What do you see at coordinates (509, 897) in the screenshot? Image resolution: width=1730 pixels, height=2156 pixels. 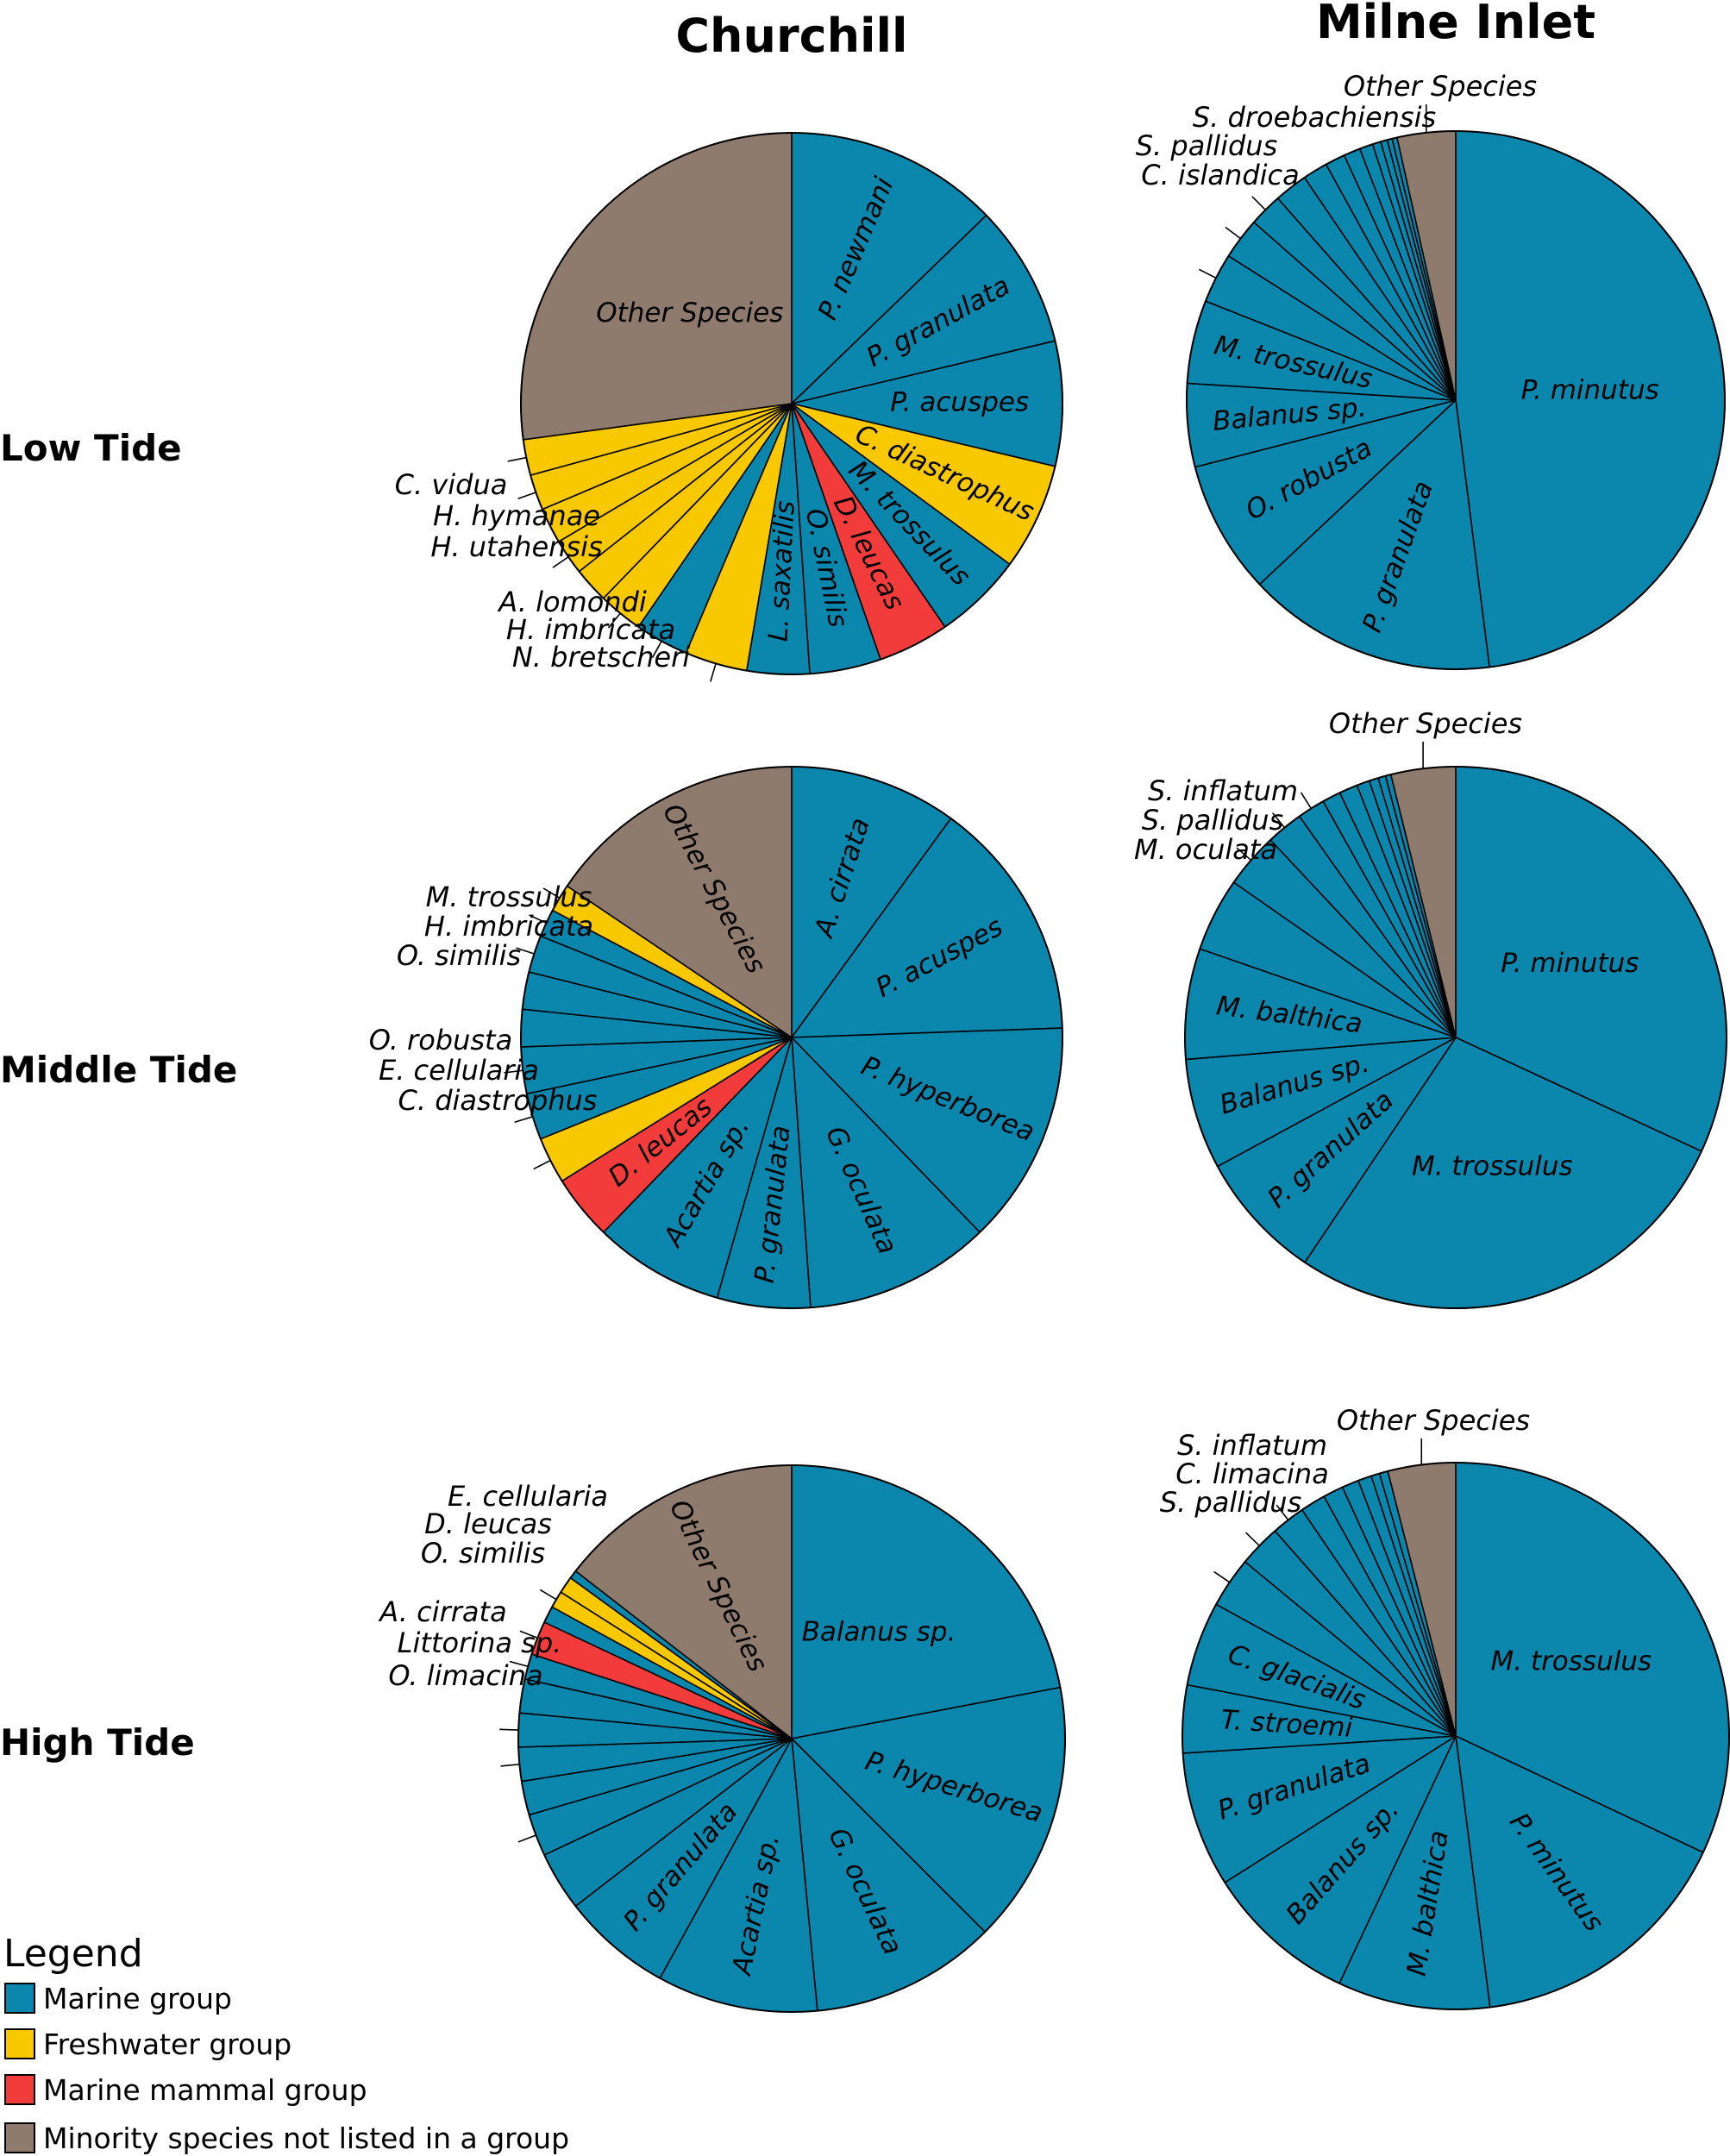 I see `slice-label-churchill-middle-tide-m-trossulus: M. trossulus` at bounding box center [509, 897].